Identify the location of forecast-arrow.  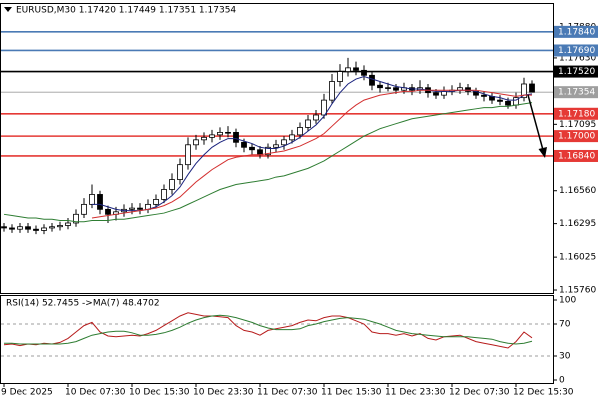
(537, 126).